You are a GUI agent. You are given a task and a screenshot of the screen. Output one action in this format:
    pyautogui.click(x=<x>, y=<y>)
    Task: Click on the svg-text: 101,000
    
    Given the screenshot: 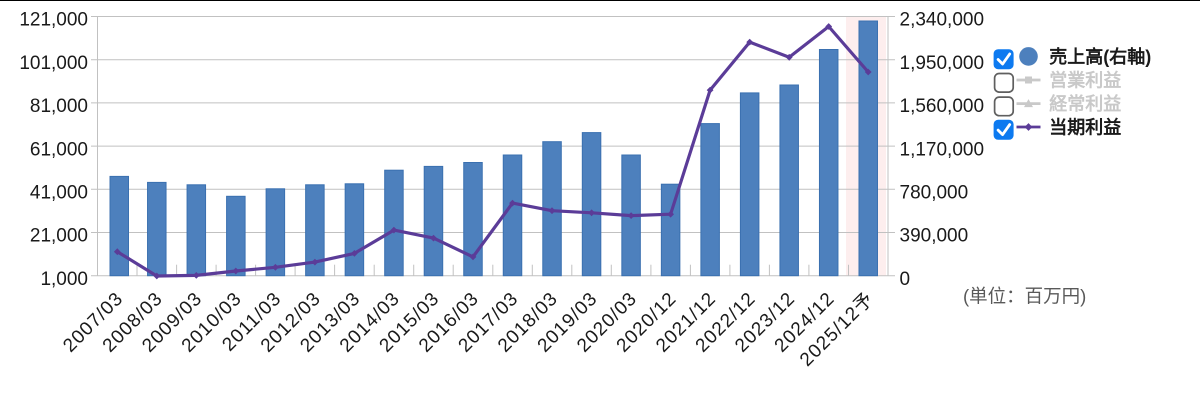 What is the action you would take?
    pyautogui.click(x=53, y=63)
    